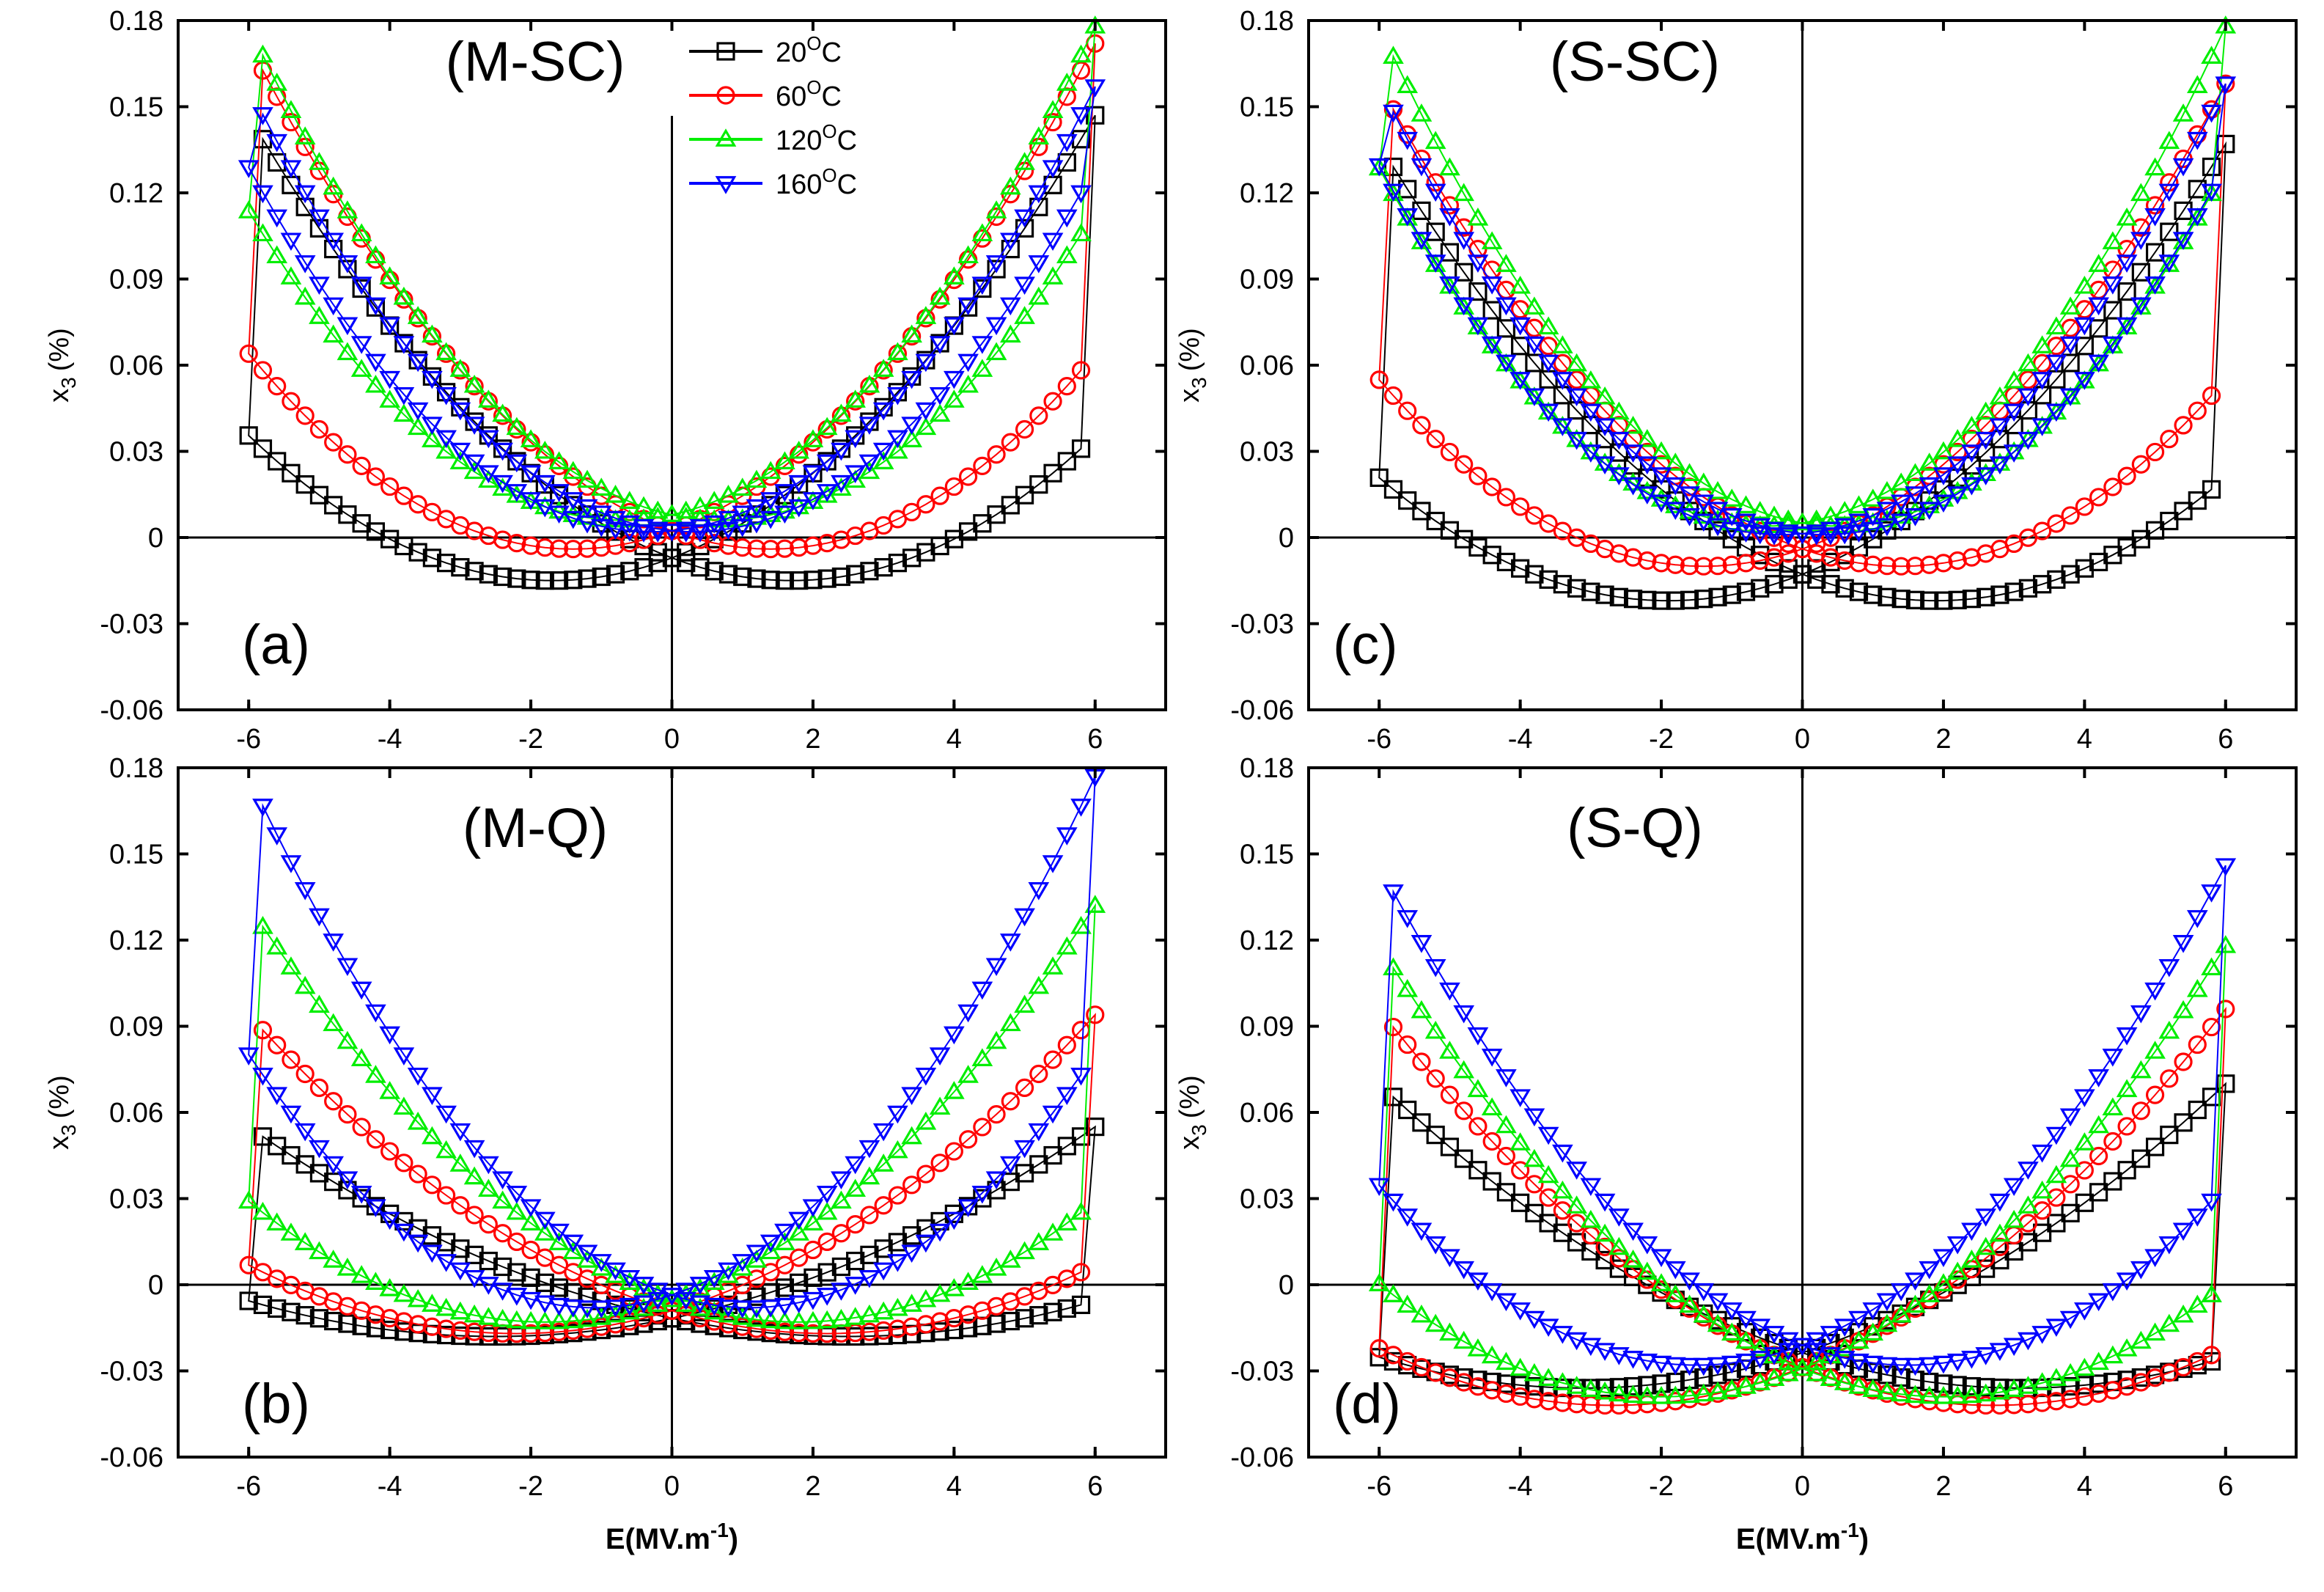 The width and height of the screenshot is (2324, 1592). Describe the element at coordinates (1199, 383) in the screenshot. I see `y-axis-label-sub: 3` at that location.